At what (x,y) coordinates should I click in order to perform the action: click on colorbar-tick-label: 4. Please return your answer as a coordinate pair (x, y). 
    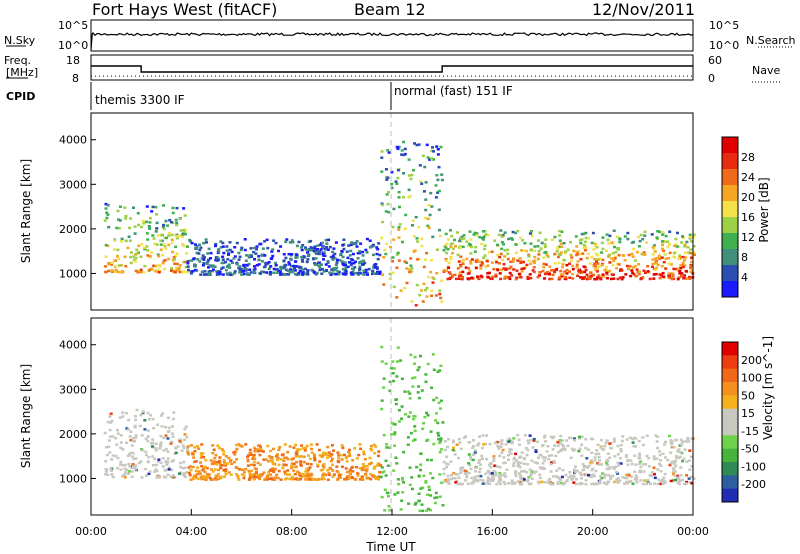
    Looking at the image, I should click on (744, 277).